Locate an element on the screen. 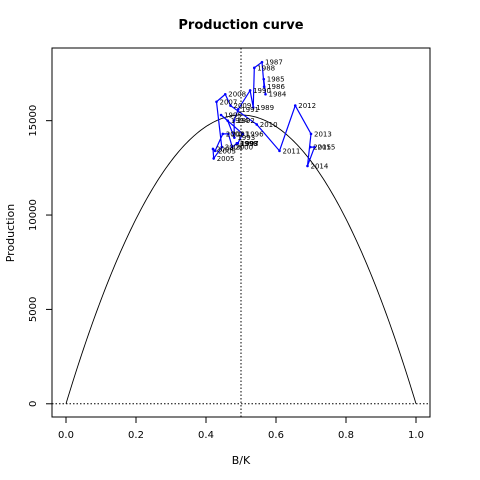 This screenshot has width=480, height=480. point-label: 1992 is located at coordinates (246, 121).